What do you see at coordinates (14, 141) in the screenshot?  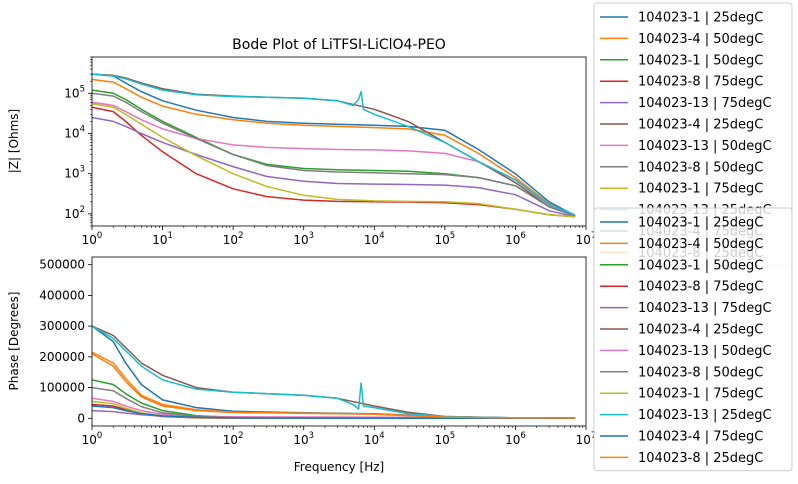 I see `magnitude-y-label: |Z| [Ohms]` at bounding box center [14, 141].